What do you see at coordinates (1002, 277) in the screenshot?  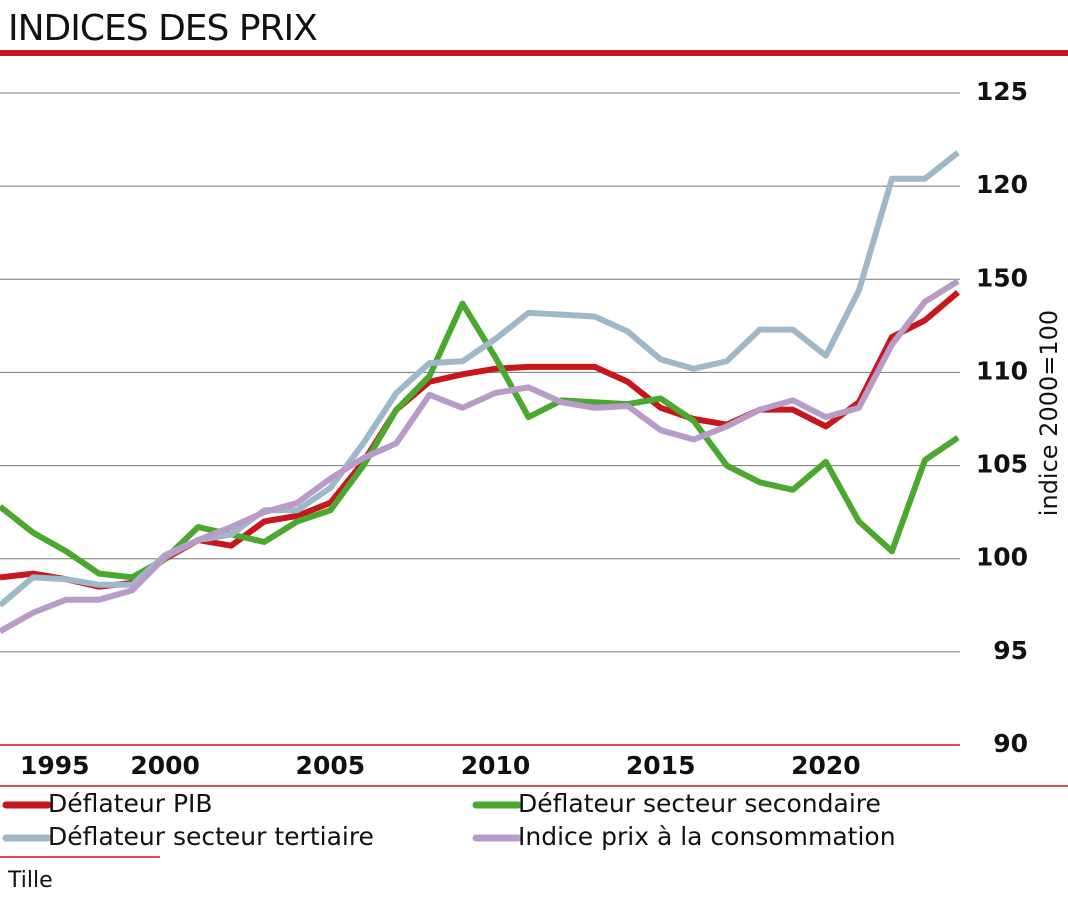 I see `y-tick-label: 150` at bounding box center [1002, 277].